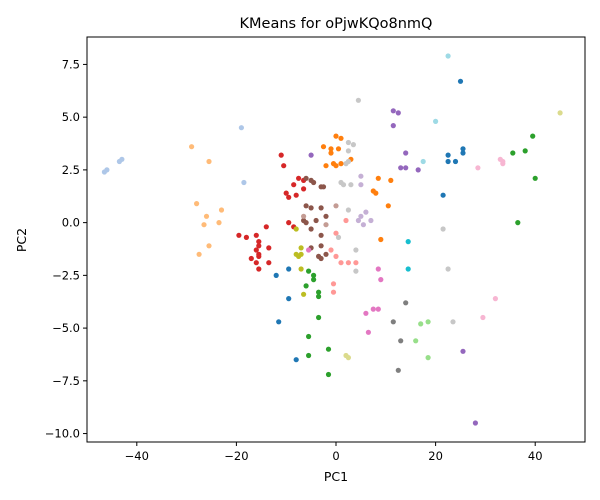 The height and width of the screenshot is (500, 600). Describe the element at coordinates (334, 452) in the screenshot. I see `x-axis: −40 −20 0 20 40` at that location.